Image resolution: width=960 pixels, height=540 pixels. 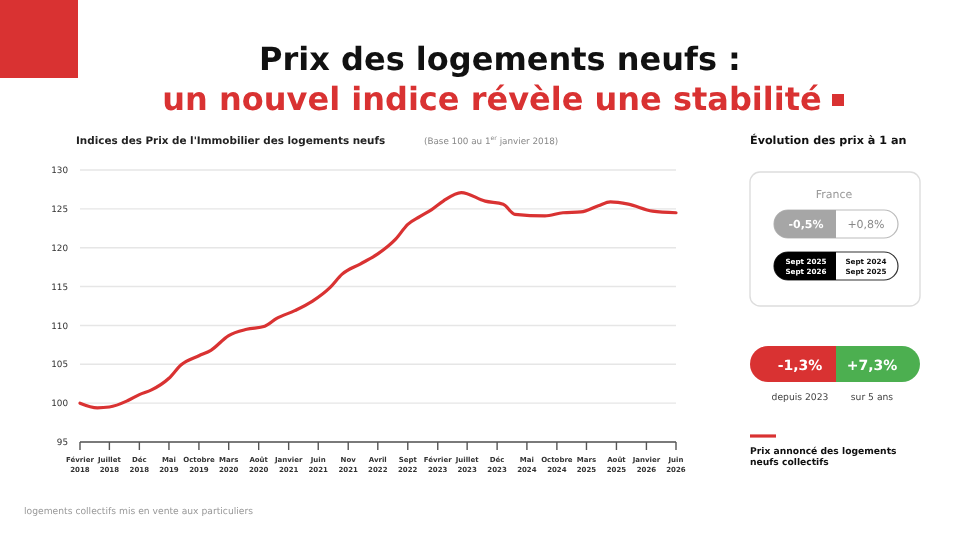 What do you see at coordinates (500, 59) in the screenshot?
I see `chart-title: Prix des logements neufs :` at bounding box center [500, 59].